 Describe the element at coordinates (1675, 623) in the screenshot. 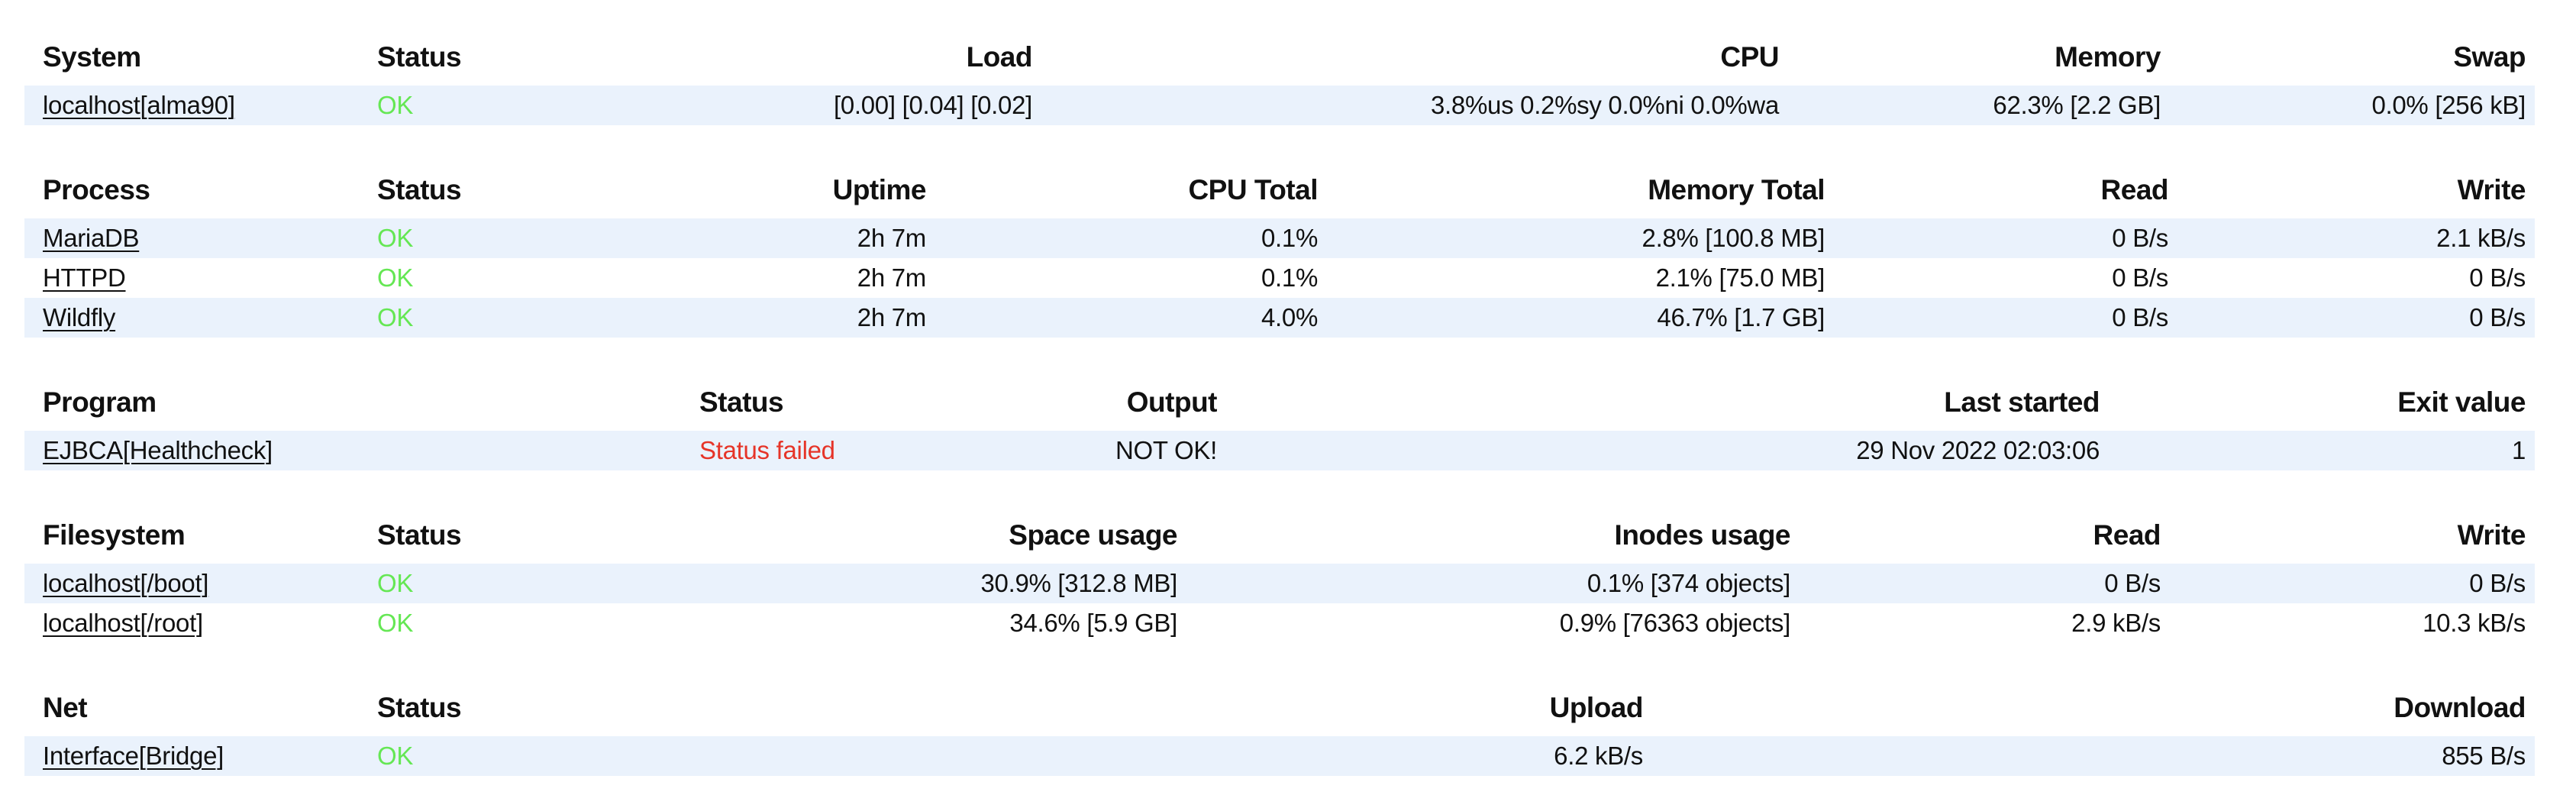

I see `inodes-usage-value: 0.9% [76363 objects]` at that location.